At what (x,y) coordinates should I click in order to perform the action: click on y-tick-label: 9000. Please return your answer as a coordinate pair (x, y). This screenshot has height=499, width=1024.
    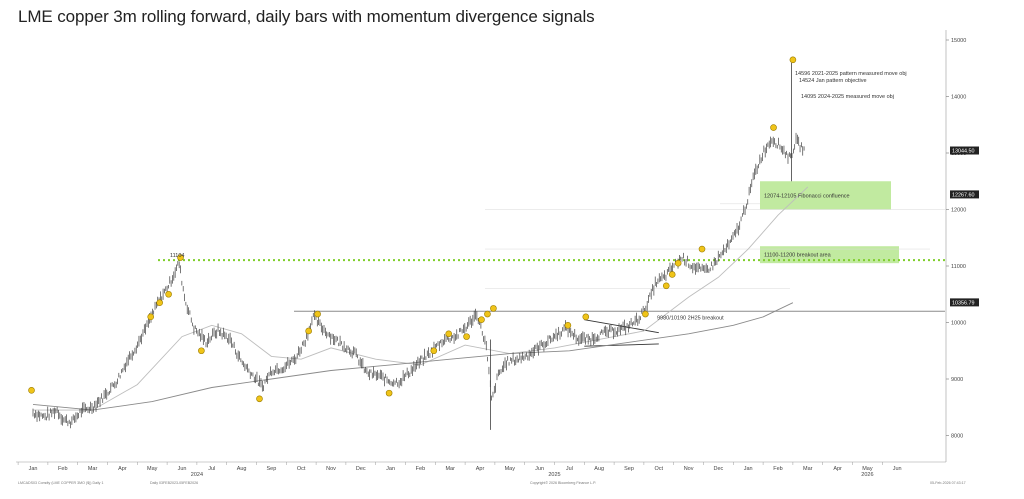
    Looking at the image, I should click on (957, 380).